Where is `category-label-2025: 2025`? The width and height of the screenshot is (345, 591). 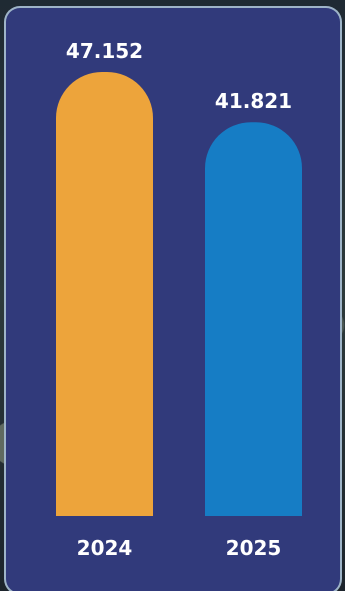 category-label-2025: 2025 is located at coordinates (254, 548).